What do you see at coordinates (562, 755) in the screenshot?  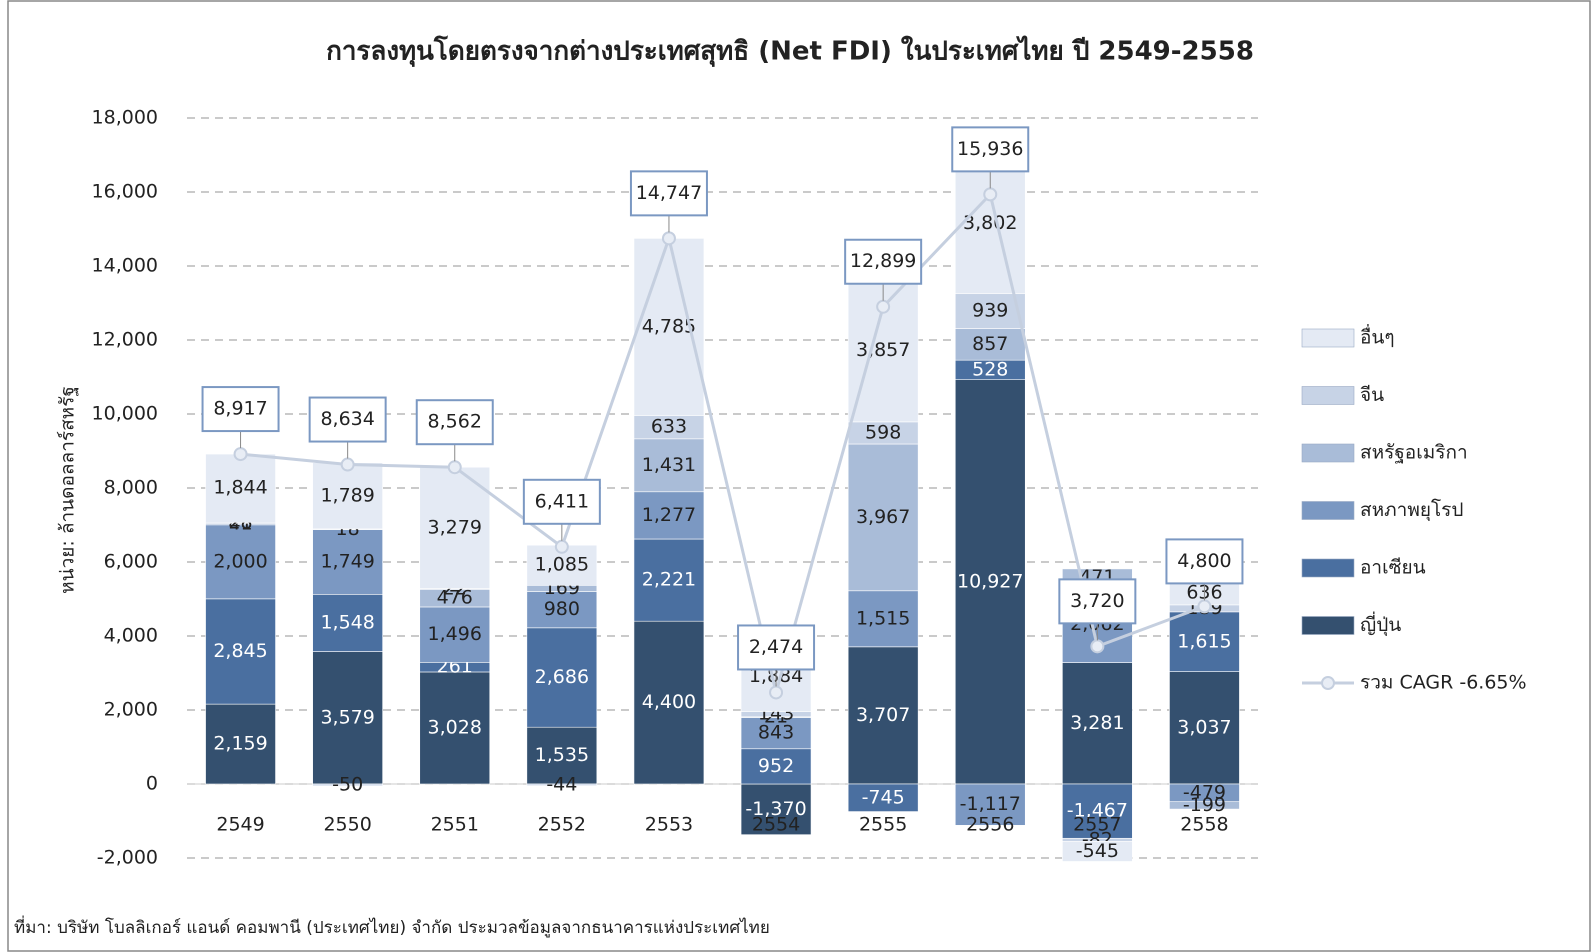 I see `data-label: 1,535` at bounding box center [562, 755].